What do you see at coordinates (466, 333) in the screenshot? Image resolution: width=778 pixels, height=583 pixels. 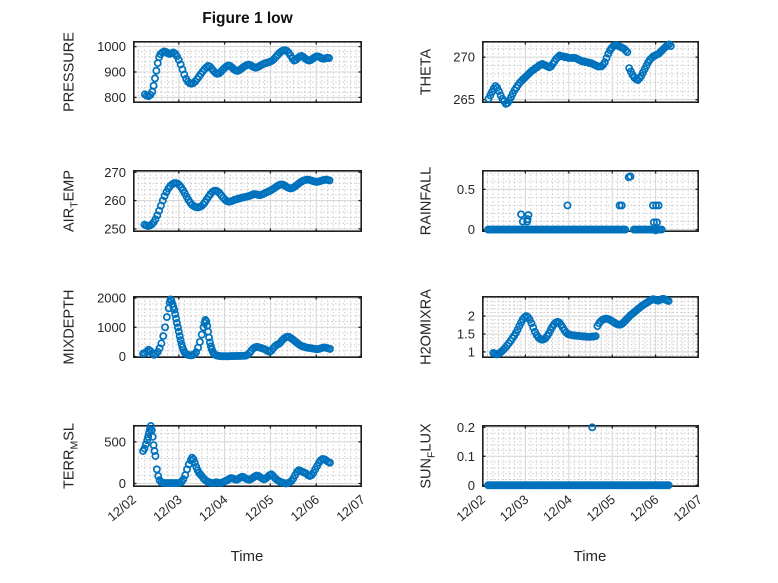 I see `svg-text: 1.5` at bounding box center [466, 333].